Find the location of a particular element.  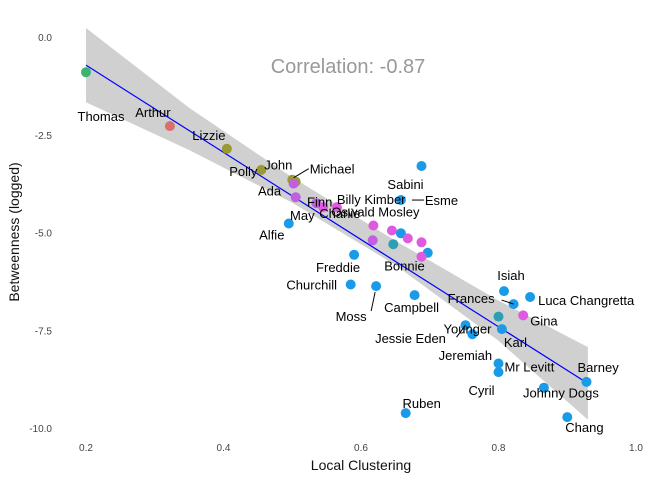

point-label: Polly is located at coordinates (243, 171).